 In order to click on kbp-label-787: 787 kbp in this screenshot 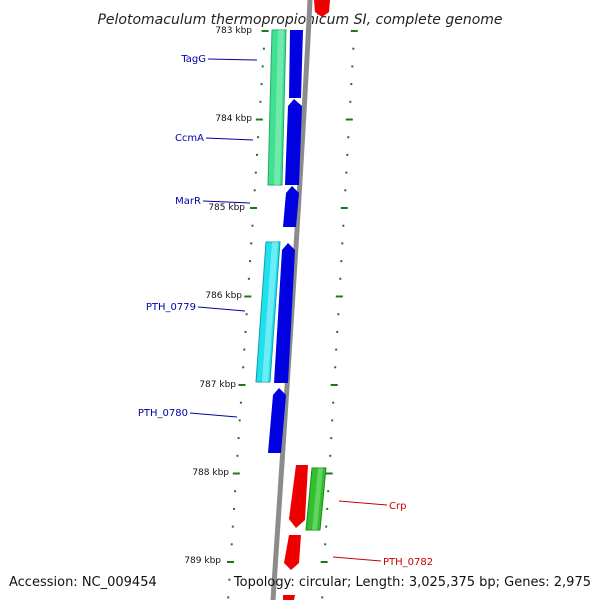, I will do `click(217, 385)`.